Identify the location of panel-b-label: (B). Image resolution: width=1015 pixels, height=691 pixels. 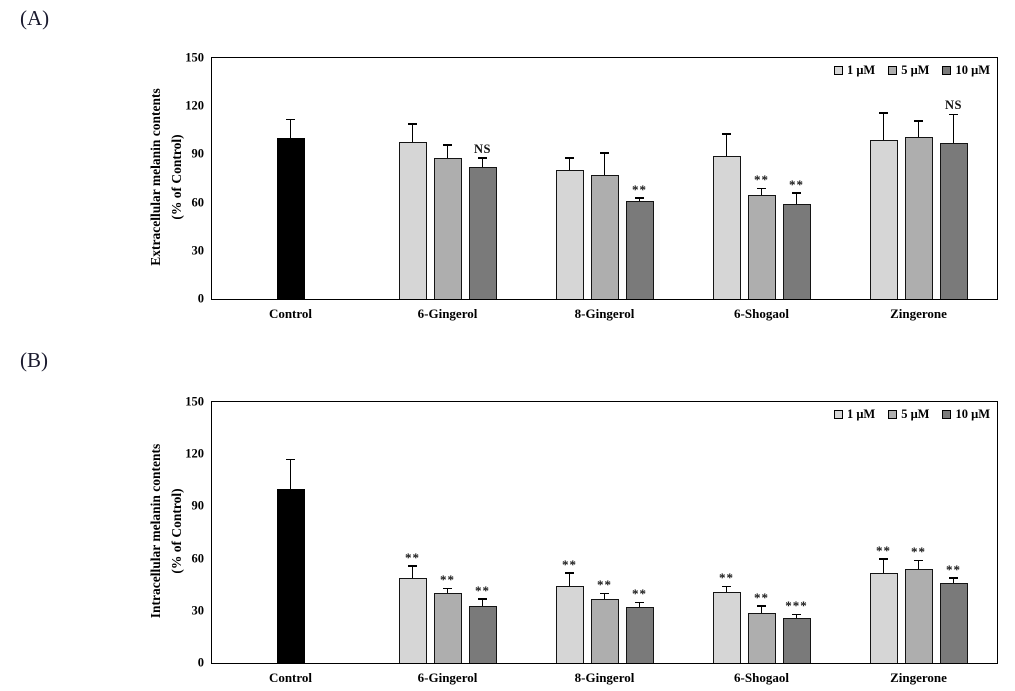
(34, 360).